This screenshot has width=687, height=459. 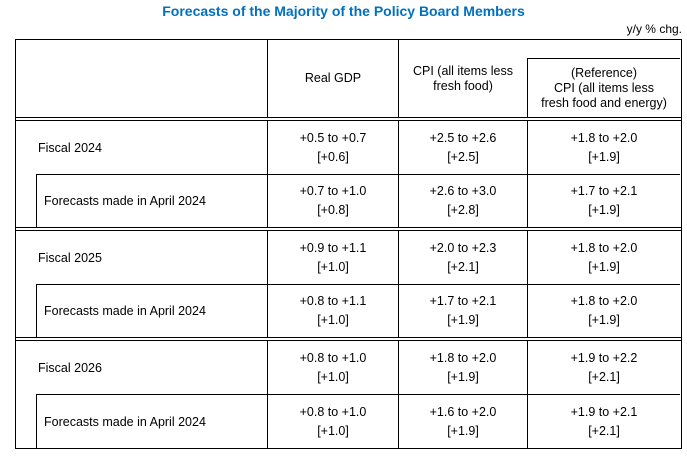 What do you see at coordinates (463, 247) in the screenshot?
I see `value-range: +2.0 to +2.3` at bounding box center [463, 247].